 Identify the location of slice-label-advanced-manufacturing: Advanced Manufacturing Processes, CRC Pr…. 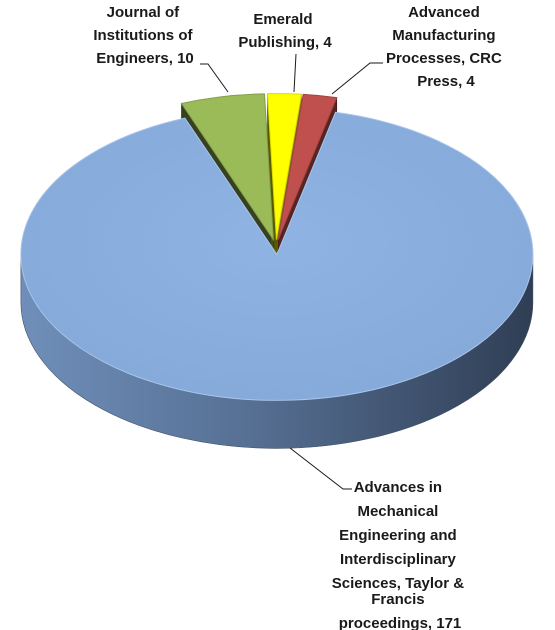
(446, 47).